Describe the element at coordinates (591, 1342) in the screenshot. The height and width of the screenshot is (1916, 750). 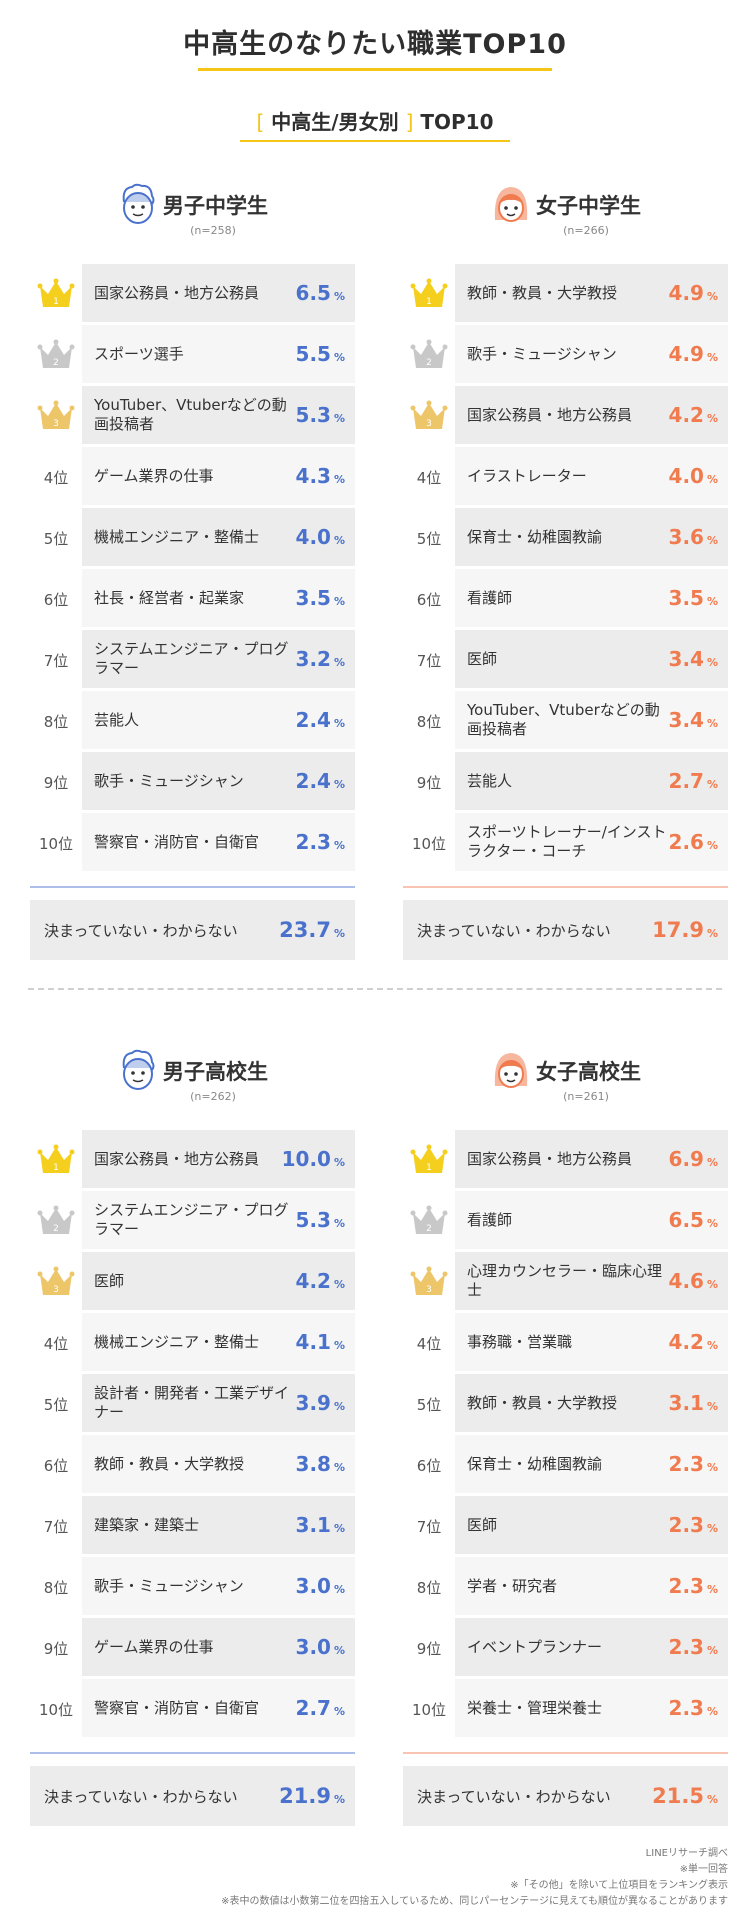
I see `row-cell: 事務職・営業職 4.2%` at that location.